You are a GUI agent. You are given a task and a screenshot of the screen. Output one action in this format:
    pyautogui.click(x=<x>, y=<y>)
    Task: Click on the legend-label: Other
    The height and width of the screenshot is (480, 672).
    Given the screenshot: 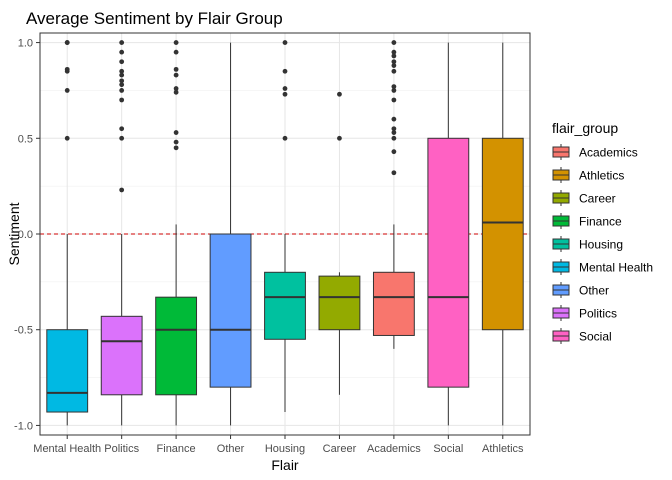 What is the action you would take?
    pyautogui.click(x=594, y=291)
    